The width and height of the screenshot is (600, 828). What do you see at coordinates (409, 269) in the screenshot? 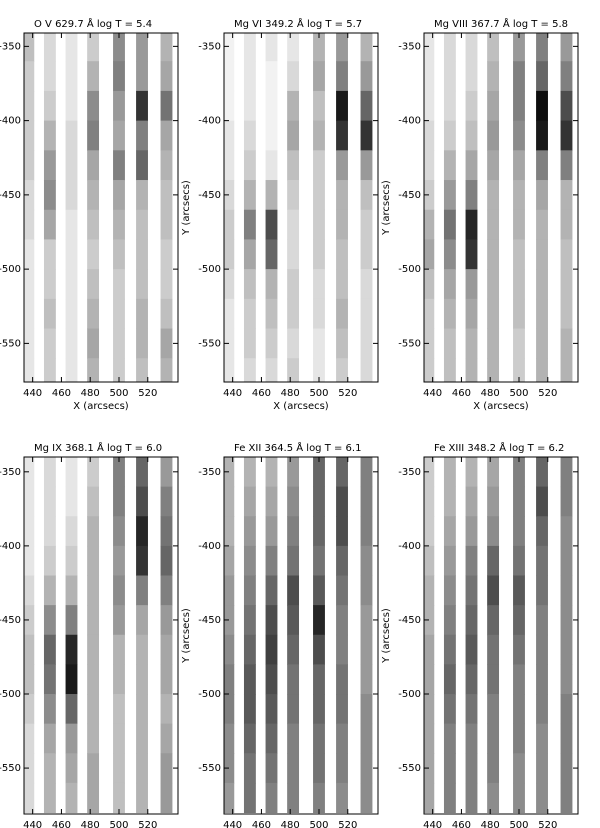
I see `y-tick-label: -500` at bounding box center [409, 269].